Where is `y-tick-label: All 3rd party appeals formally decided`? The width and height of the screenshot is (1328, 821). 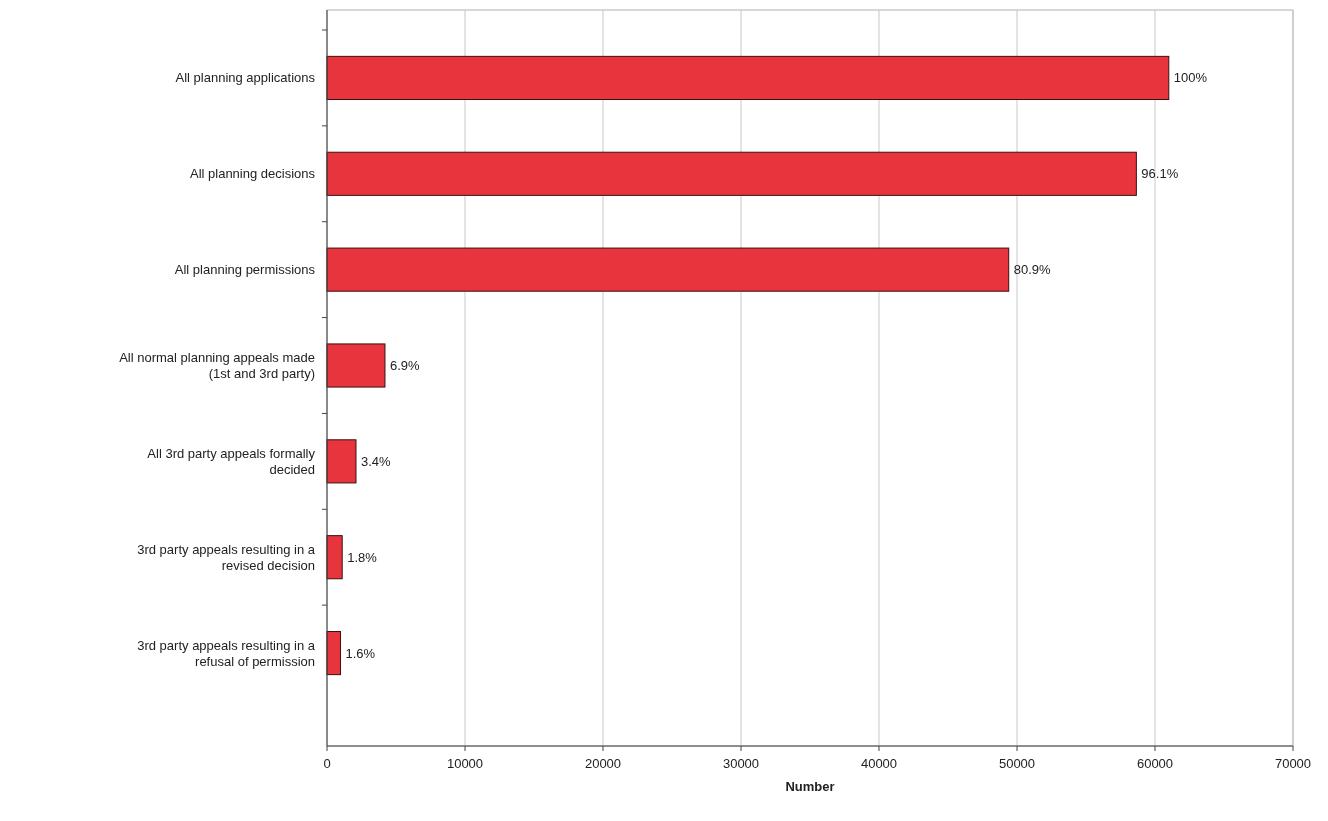
y-tick-label: All 3rd party appeals formally decided is located at coordinates (231, 461).